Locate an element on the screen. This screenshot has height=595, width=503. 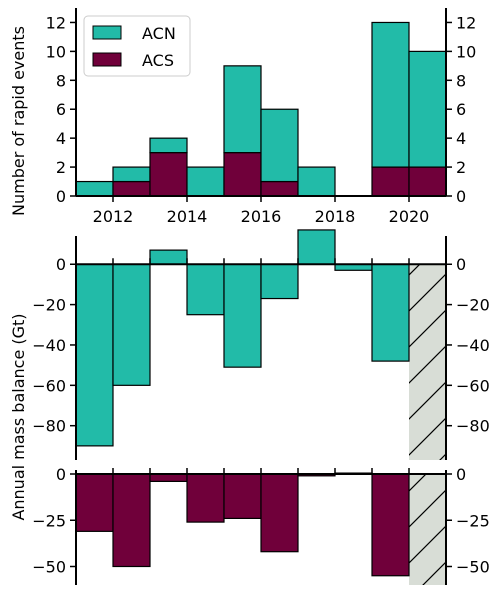
ytick-label-right-panel-1: −80 is located at coordinates (473, 426).